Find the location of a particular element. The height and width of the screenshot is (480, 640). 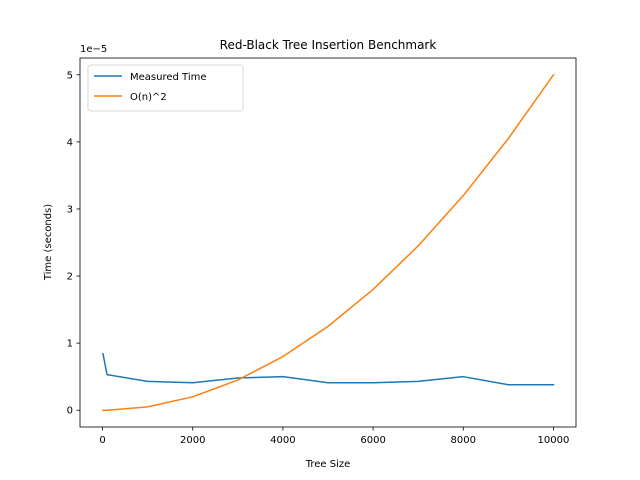

x-tick-label: 4000 is located at coordinates (282, 440).